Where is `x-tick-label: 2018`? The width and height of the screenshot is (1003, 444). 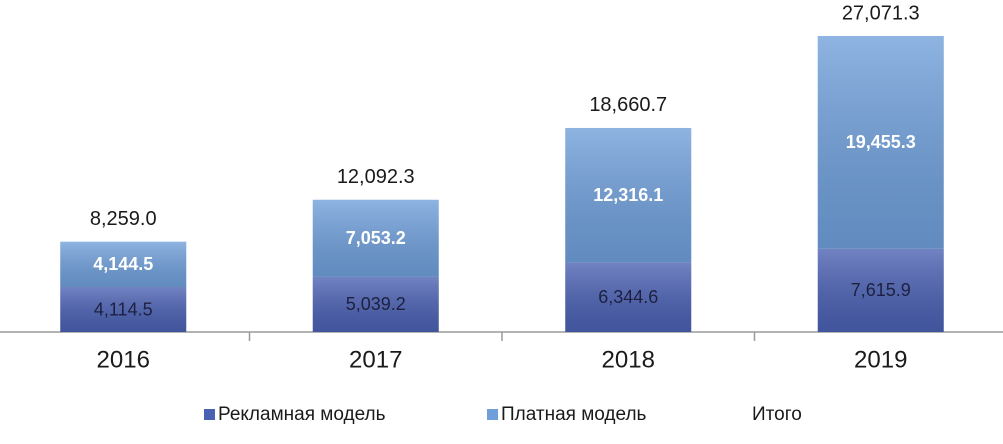 x-tick-label: 2018 is located at coordinates (628, 359).